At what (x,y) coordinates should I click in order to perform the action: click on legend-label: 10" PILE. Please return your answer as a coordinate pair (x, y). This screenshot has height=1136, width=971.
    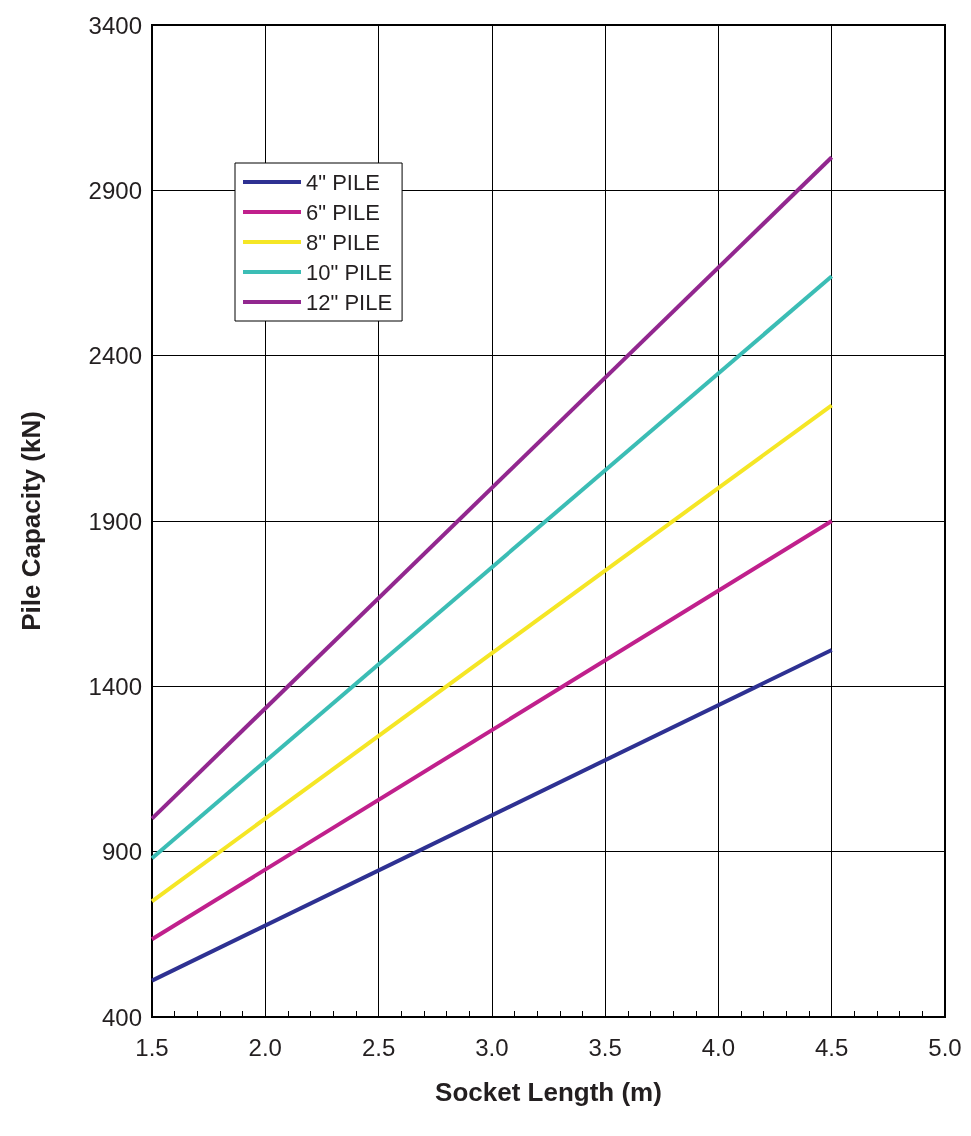
    Looking at the image, I should click on (349, 272).